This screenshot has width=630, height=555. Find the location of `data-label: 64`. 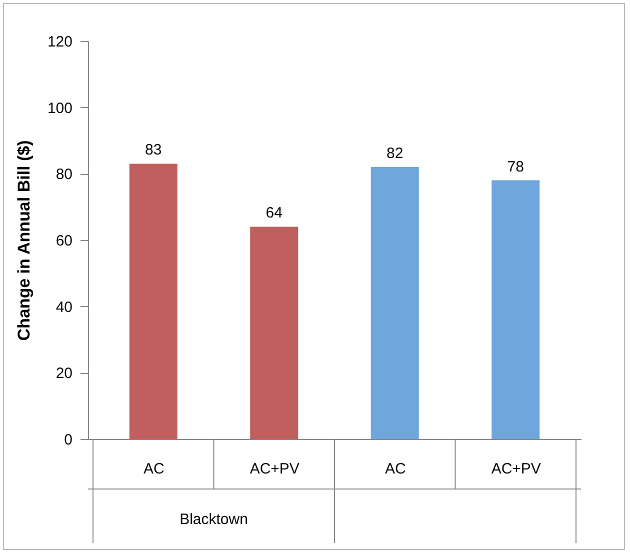

data-label: 64 is located at coordinates (274, 213).